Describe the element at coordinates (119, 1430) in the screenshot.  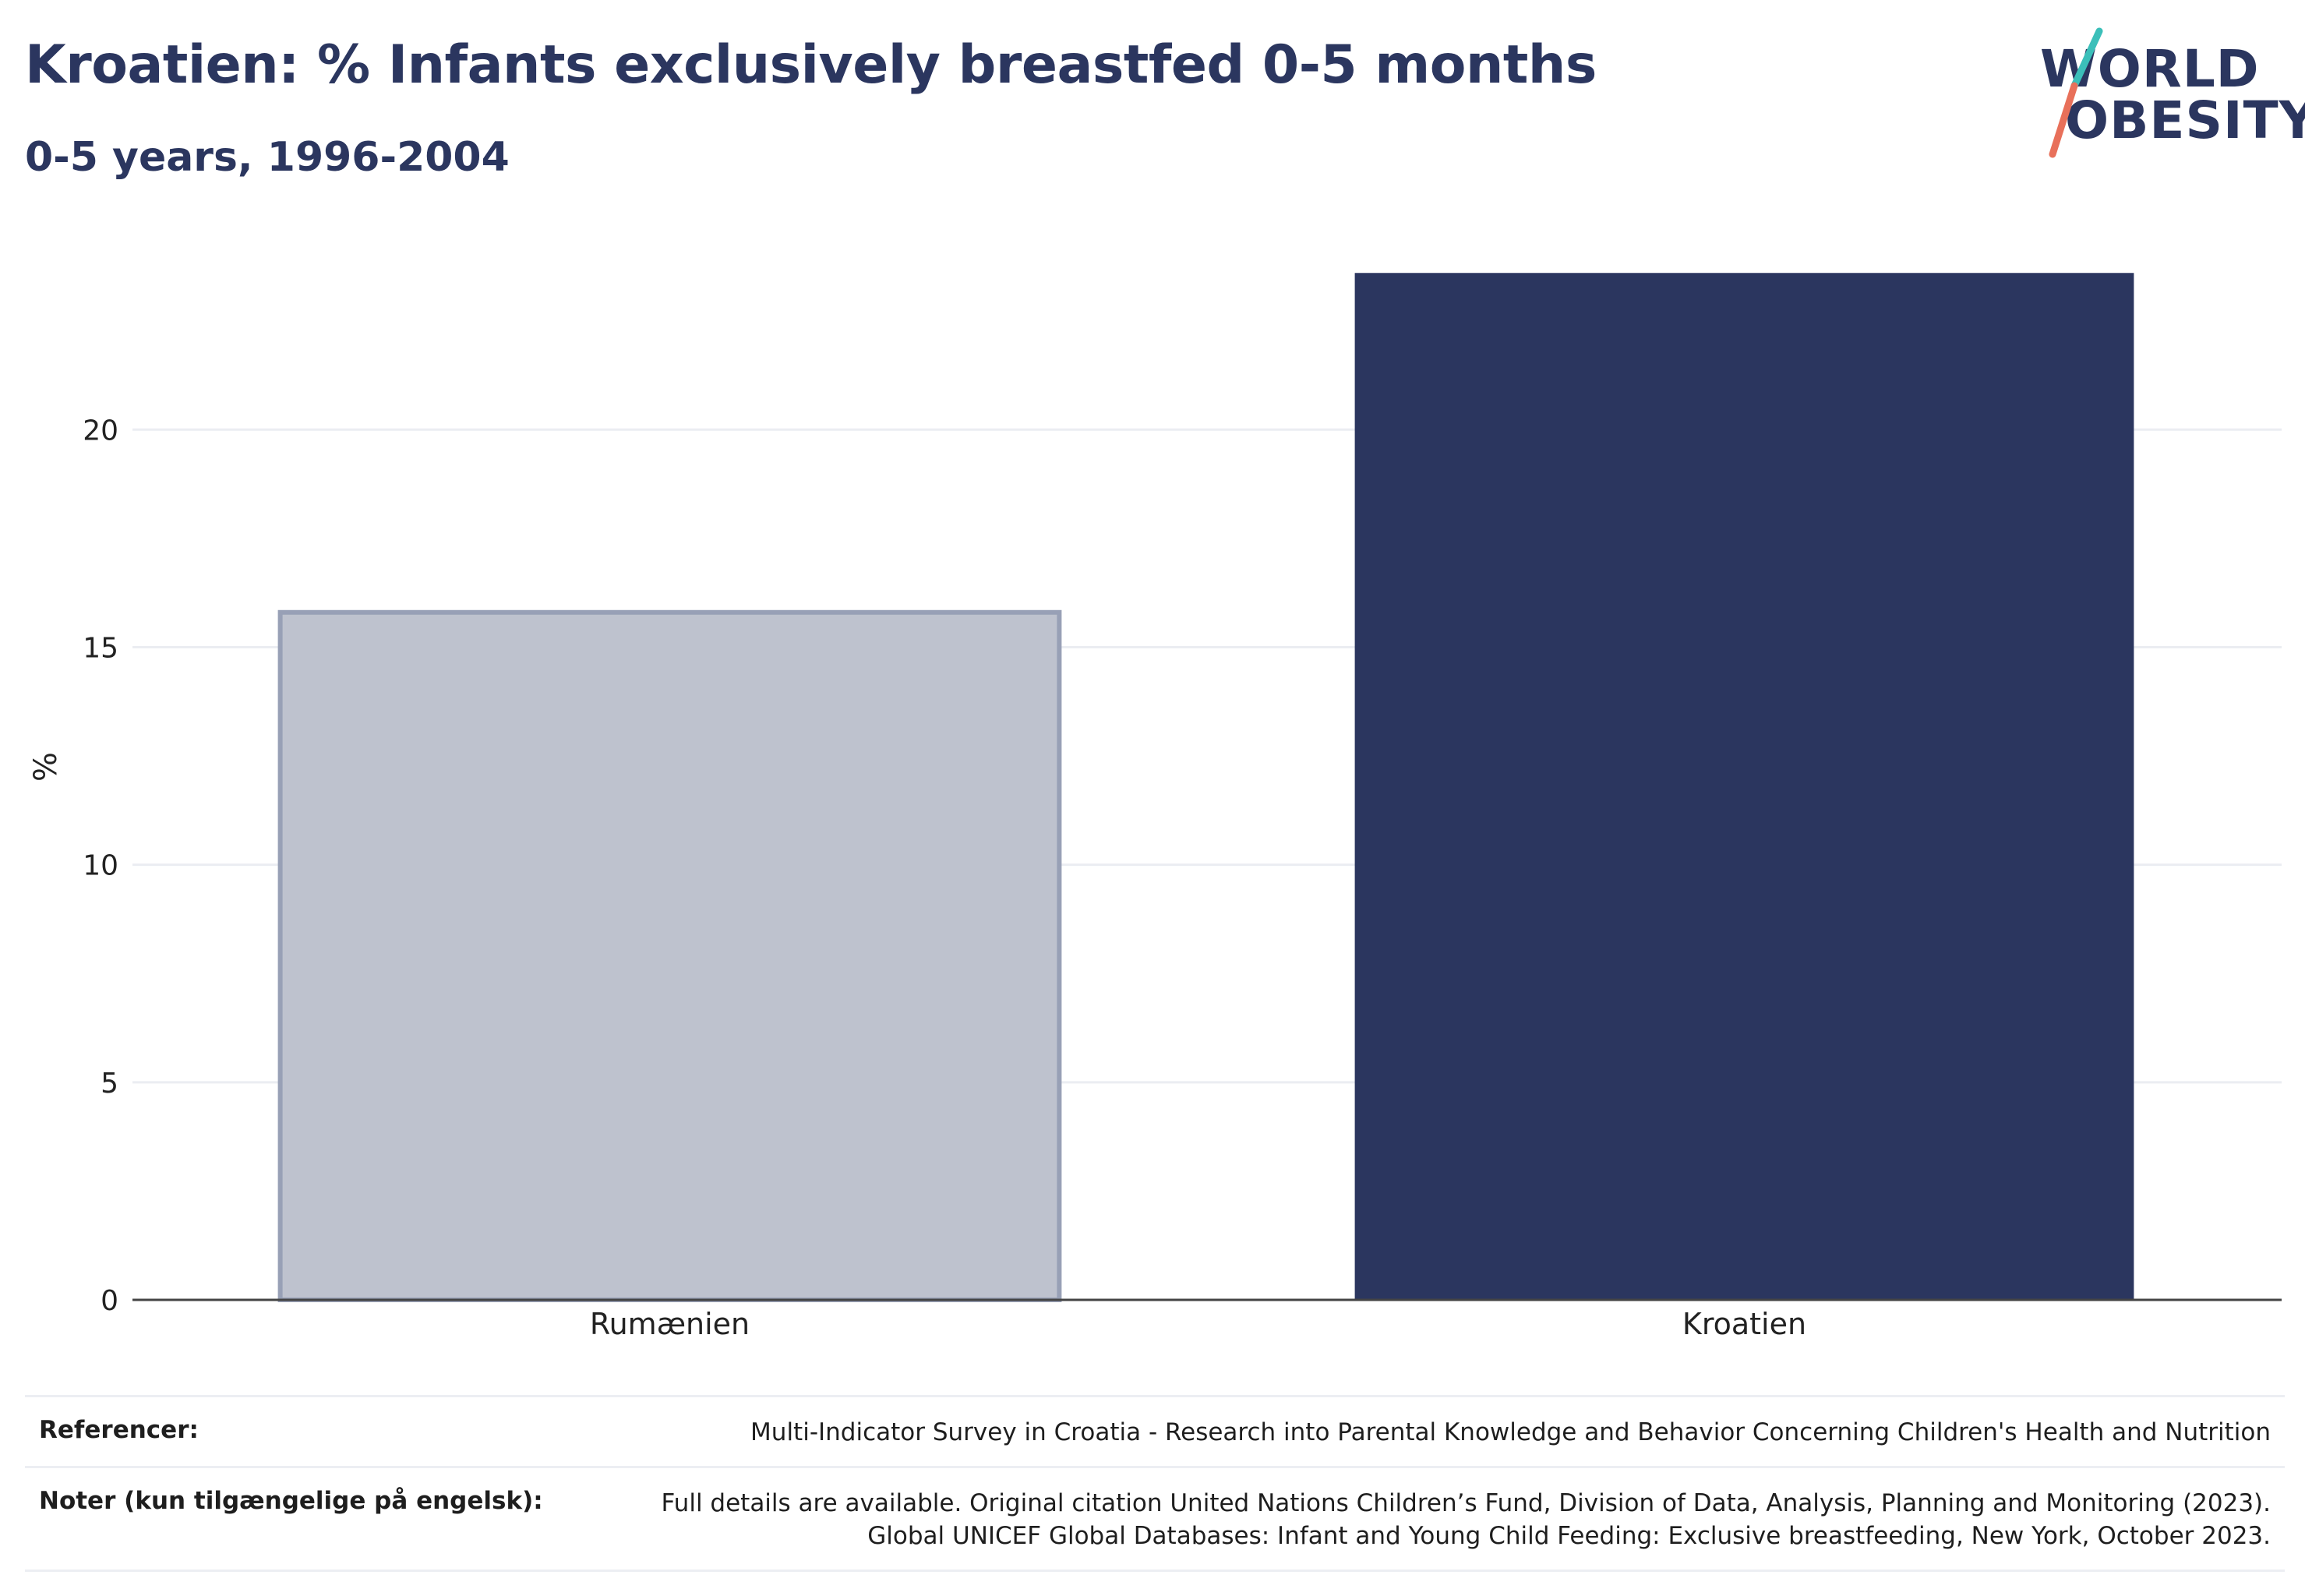
I see `references-label: Referencer:` at that location.